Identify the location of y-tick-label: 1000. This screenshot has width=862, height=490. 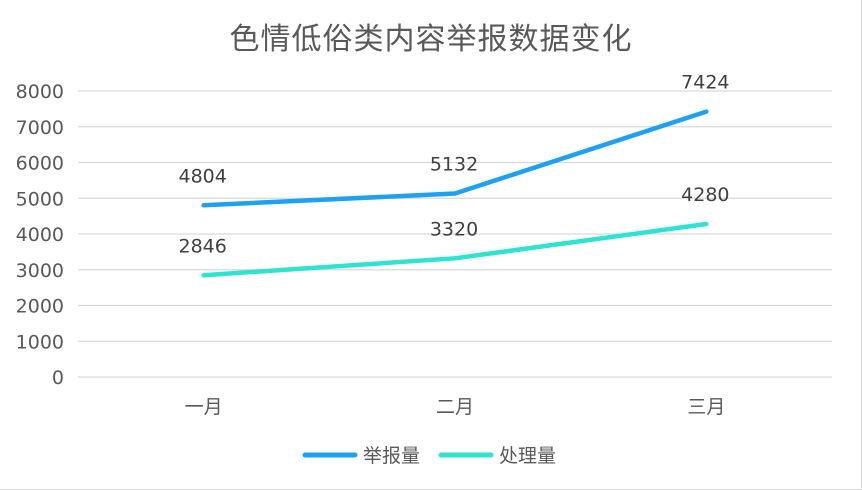
(40, 342).